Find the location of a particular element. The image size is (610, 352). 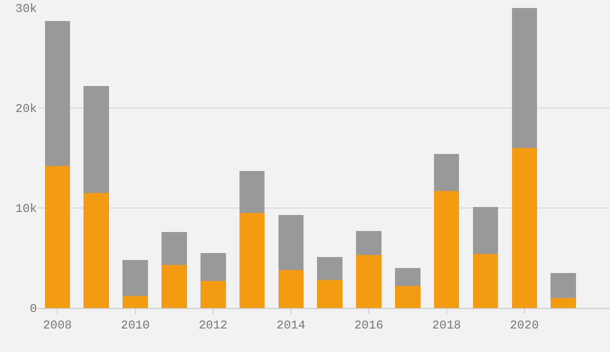

x-tick-label: 2018 is located at coordinates (446, 325).